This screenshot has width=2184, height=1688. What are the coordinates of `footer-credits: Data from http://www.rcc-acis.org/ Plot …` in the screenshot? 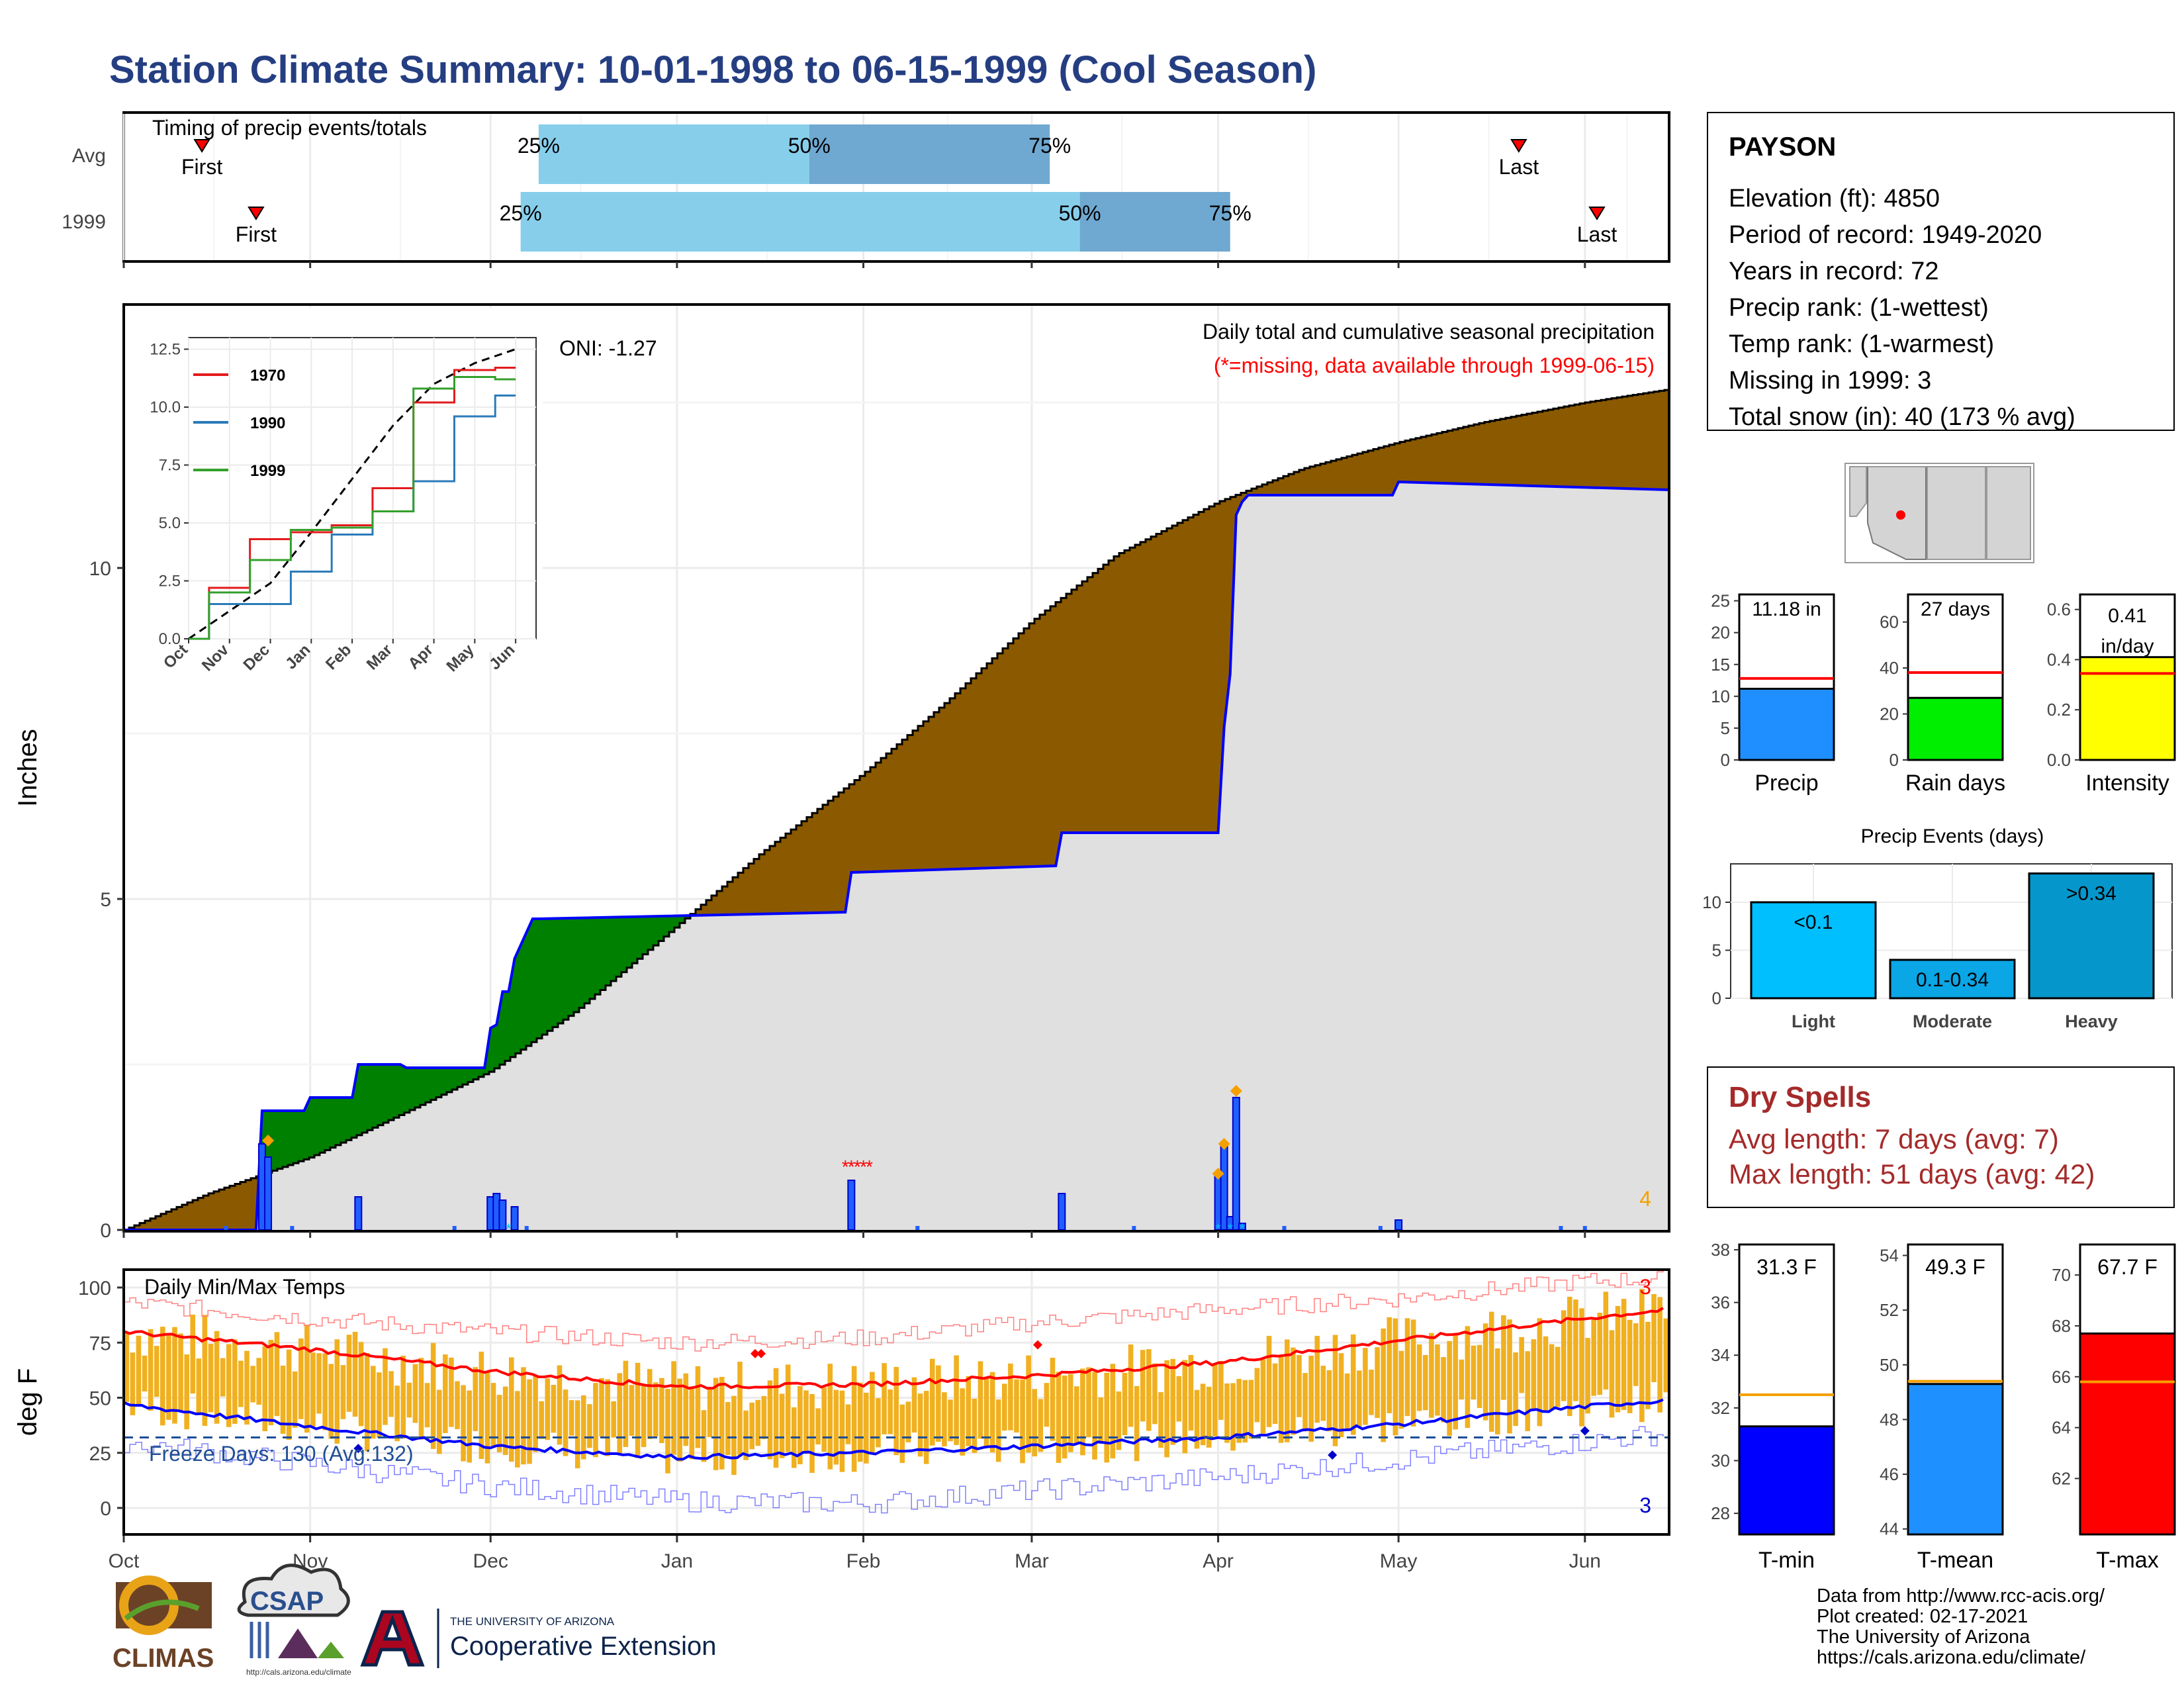 It's located at (1961, 1626).